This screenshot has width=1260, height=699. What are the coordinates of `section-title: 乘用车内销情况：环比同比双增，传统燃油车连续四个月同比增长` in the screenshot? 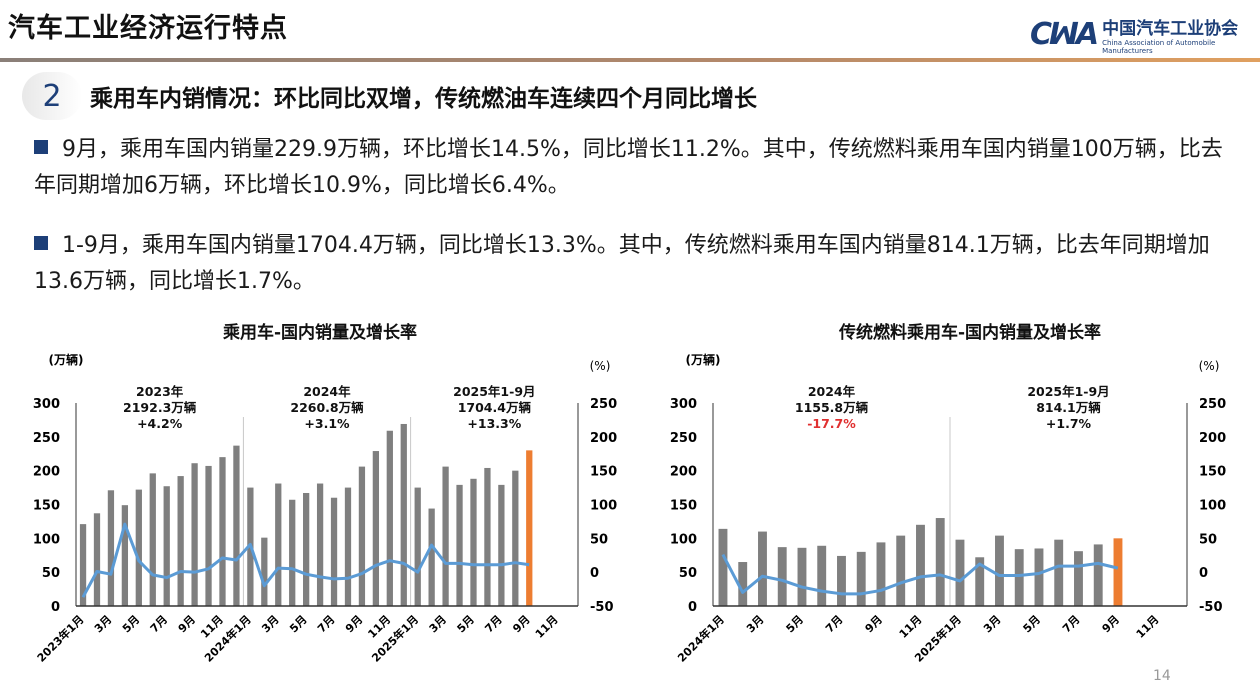 It's located at (423, 99).